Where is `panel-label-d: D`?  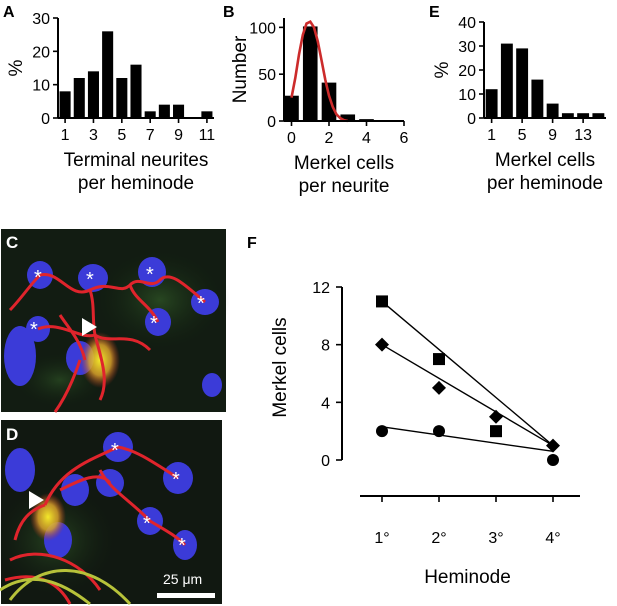 panel-label-d: D is located at coordinates (12, 434).